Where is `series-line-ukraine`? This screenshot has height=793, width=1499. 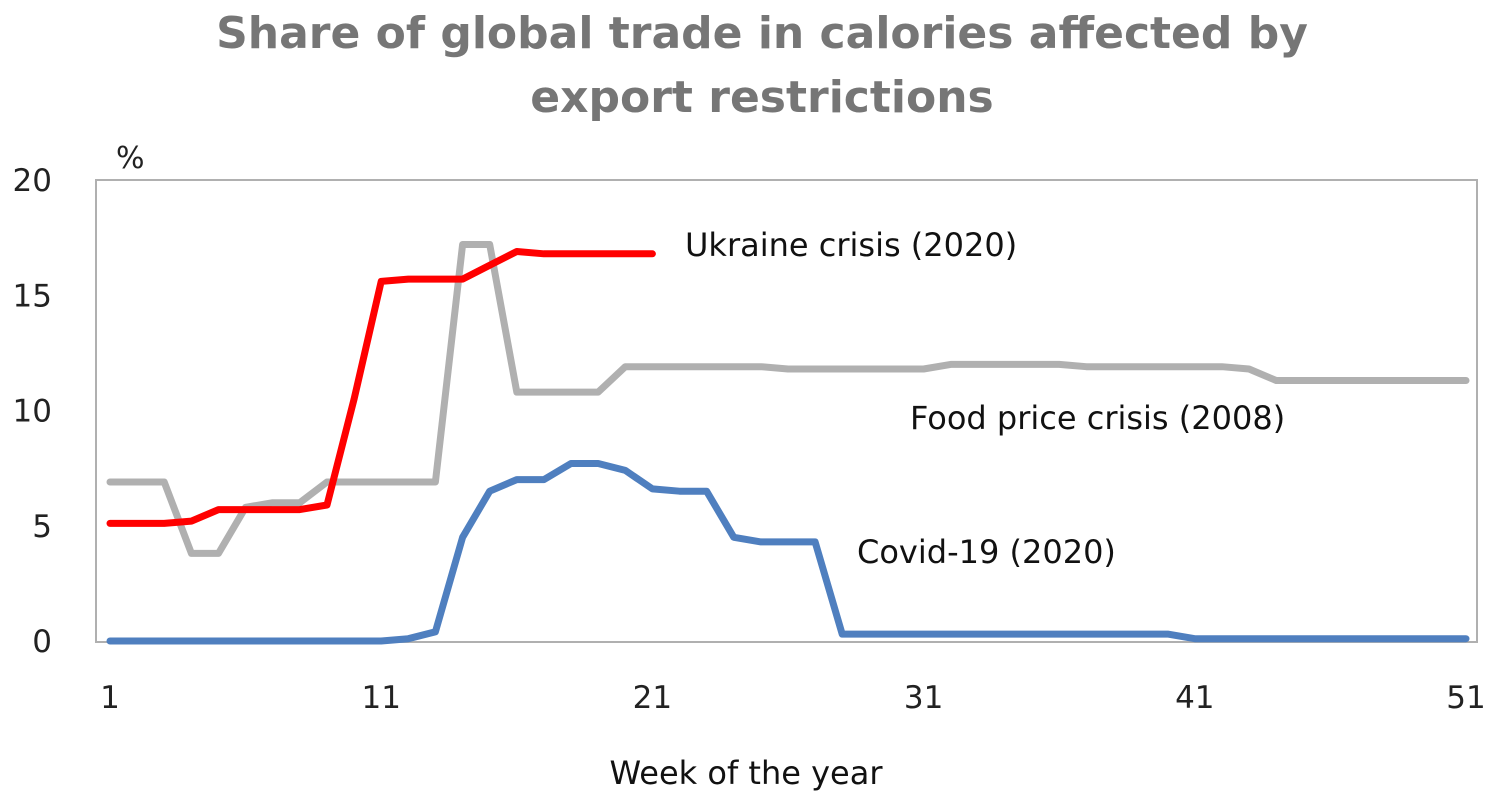 series-line-ukraine is located at coordinates (381, 387).